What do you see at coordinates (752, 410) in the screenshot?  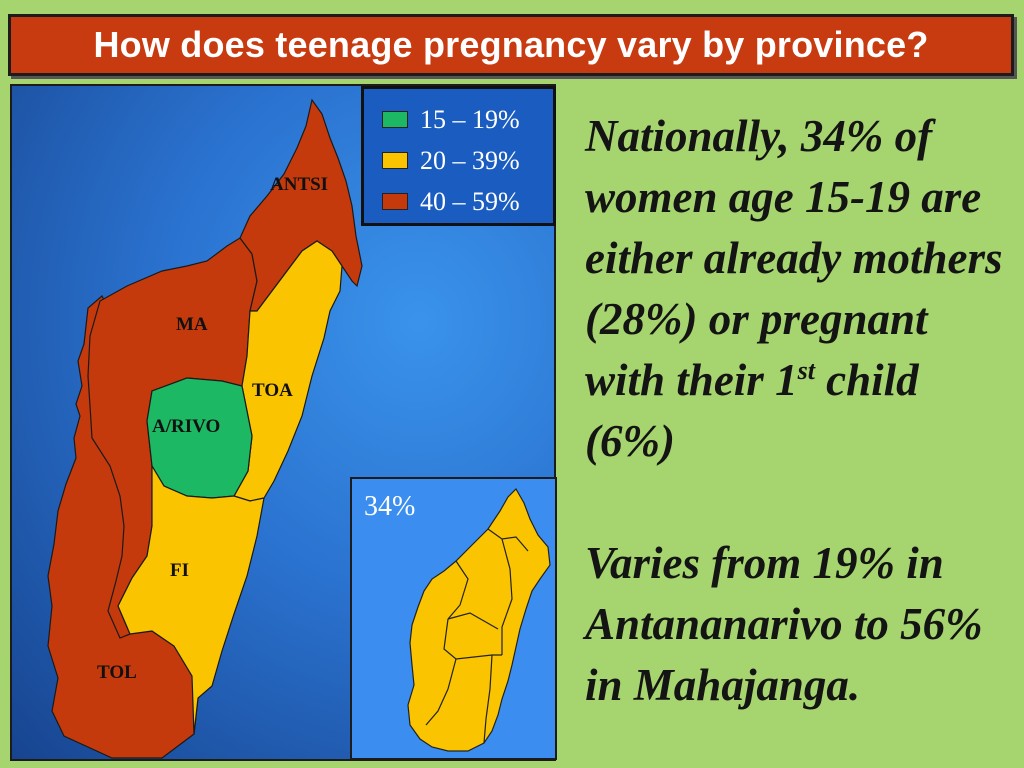 I see `note-national-end: child (6%)` at bounding box center [752, 410].